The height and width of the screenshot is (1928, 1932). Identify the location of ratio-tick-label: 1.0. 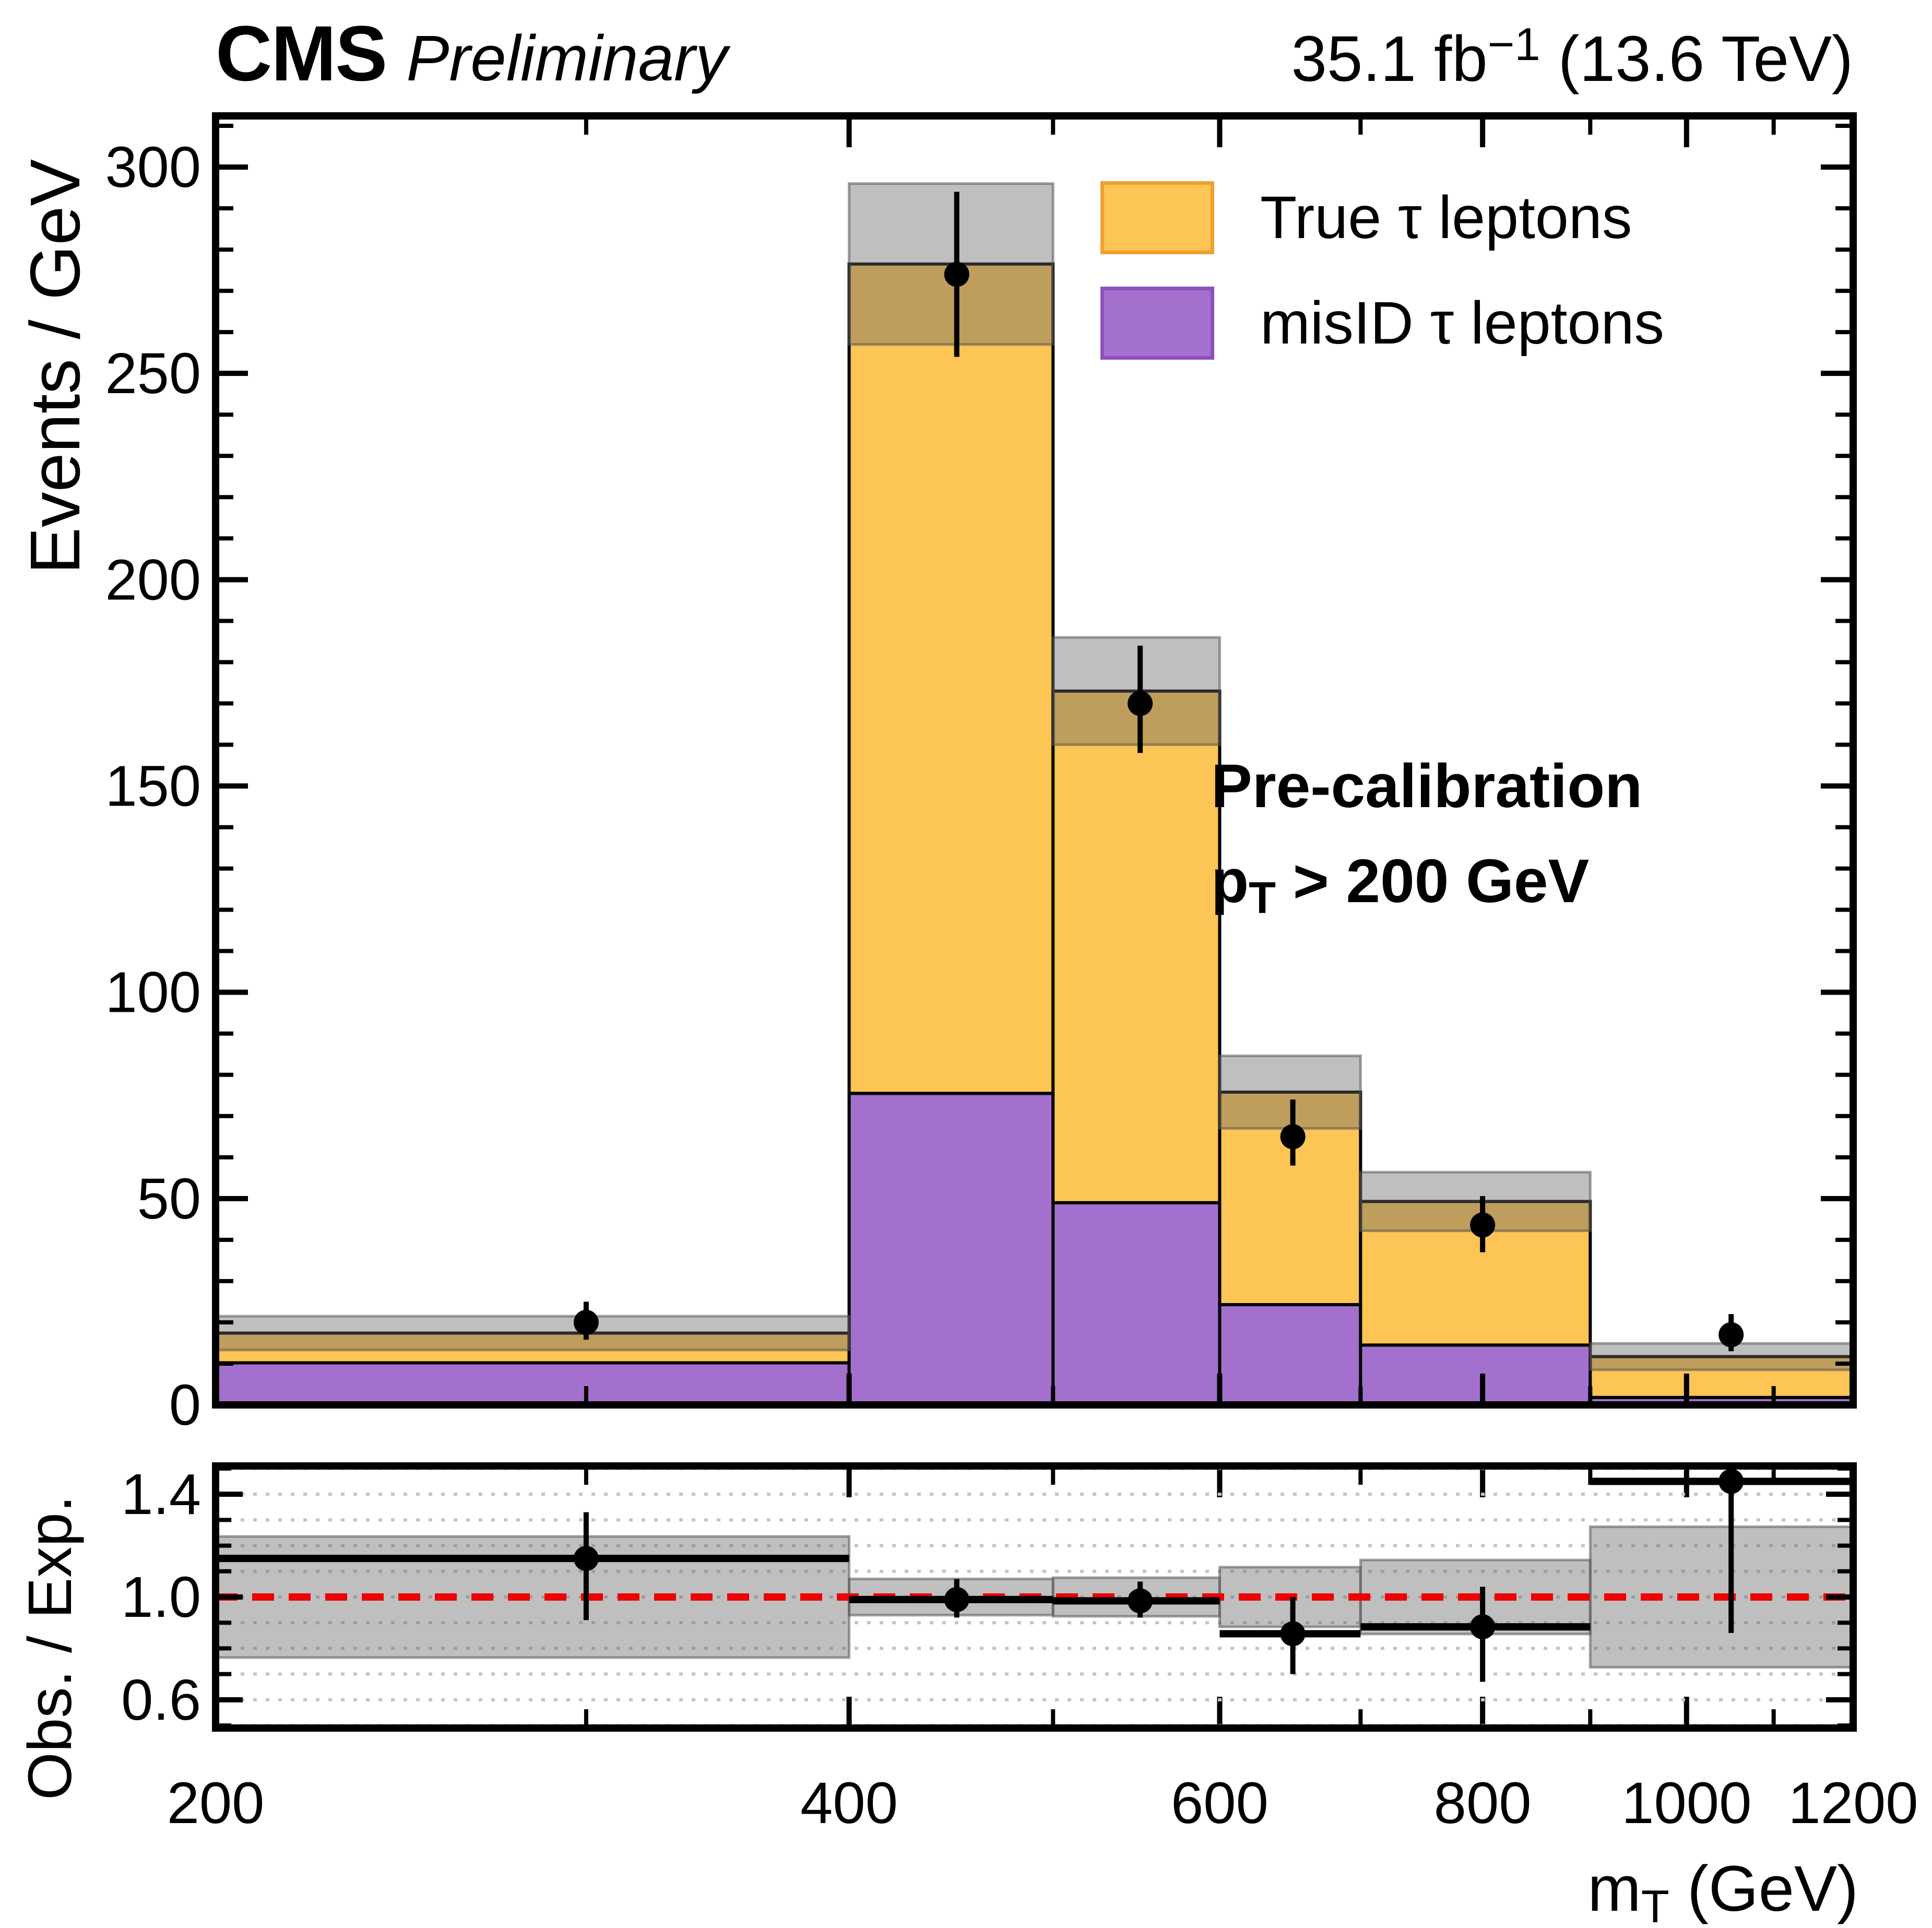
(161, 1597).